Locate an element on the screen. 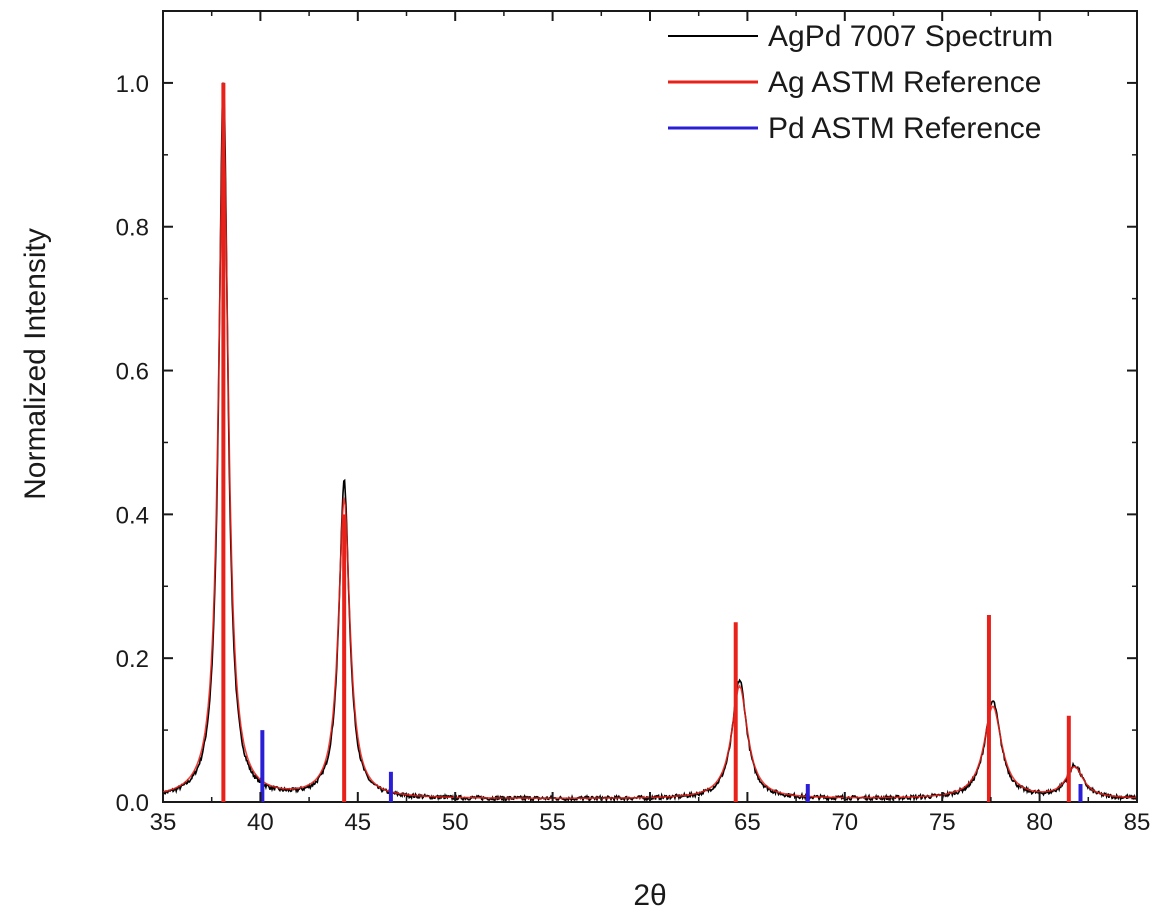  x-tick-label: 45 is located at coordinates (357, 822).